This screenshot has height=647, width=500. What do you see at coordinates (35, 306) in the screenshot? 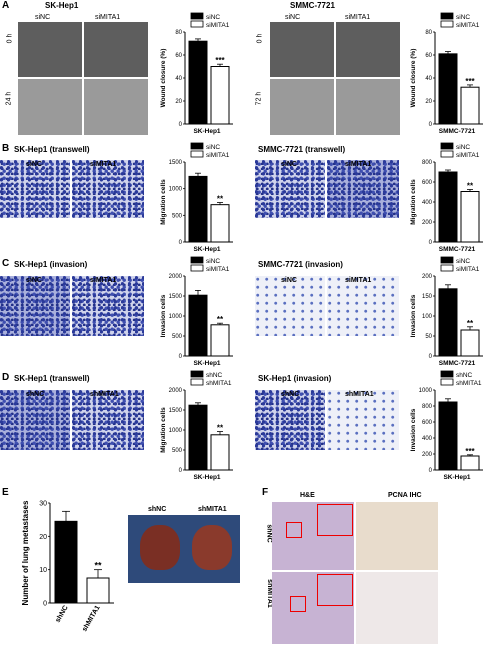
I see `invasion-image-c-sk-sinc: siNC` at bounding box center [35, 306].